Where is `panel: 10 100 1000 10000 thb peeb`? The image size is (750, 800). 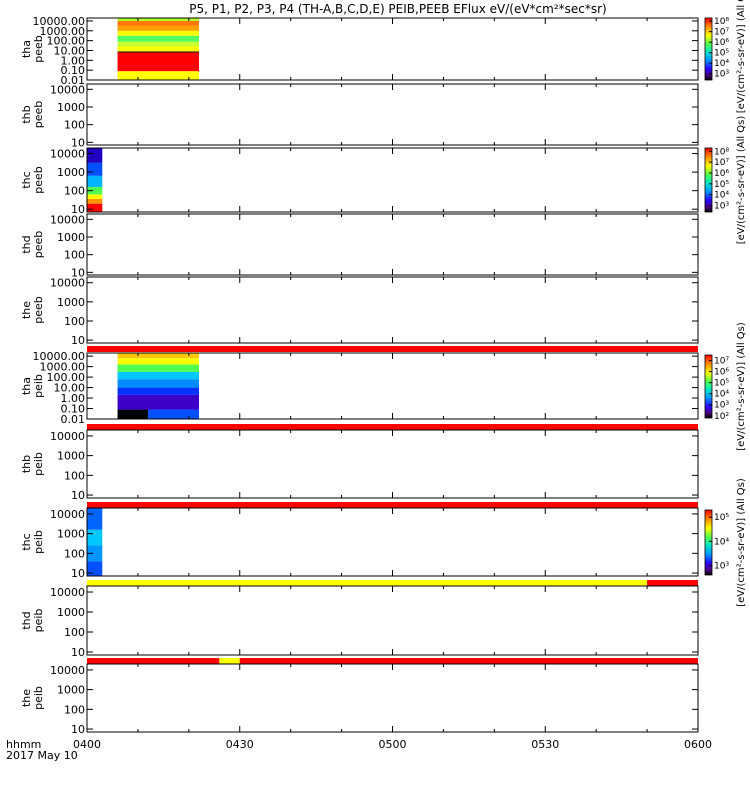
panel: 10 100 1000 10000 thb peeb is located at coordinates (359, 116).